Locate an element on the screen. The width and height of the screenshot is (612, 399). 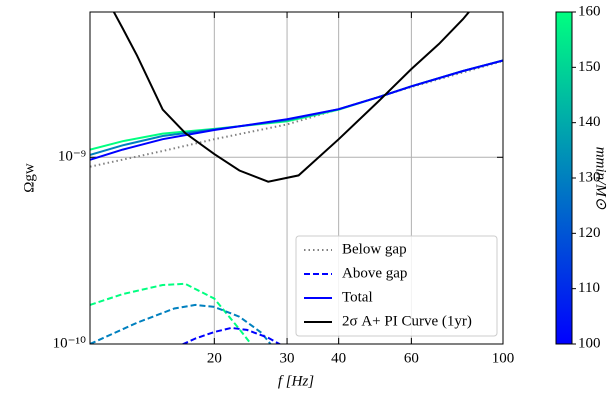
colorbar-tick-label: 130 is located at coordinates (589, 177).